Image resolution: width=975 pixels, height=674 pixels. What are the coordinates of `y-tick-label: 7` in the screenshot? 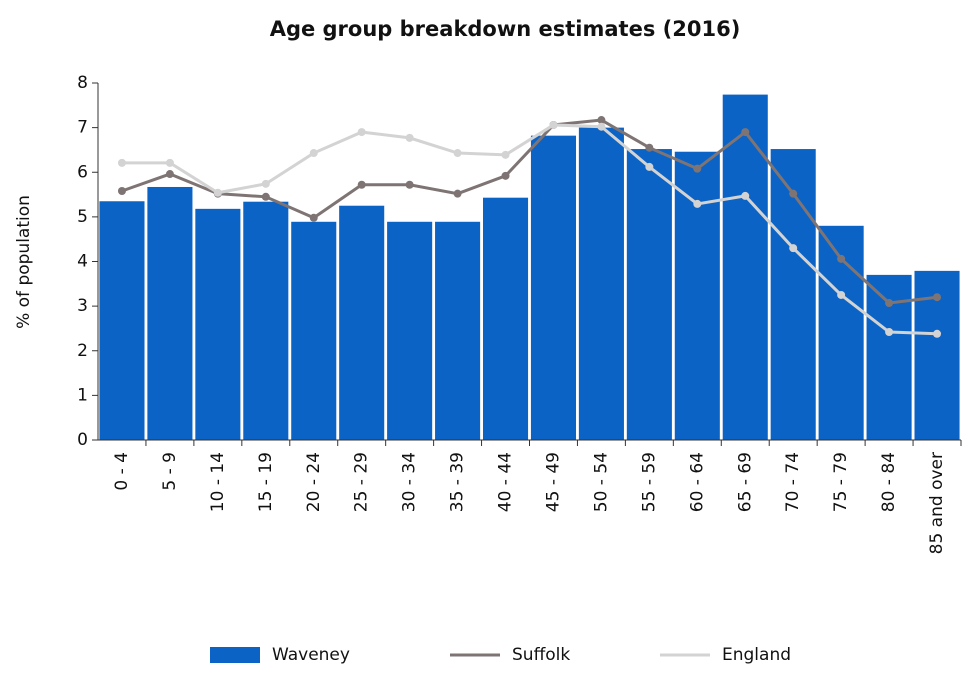 It's located at (82, 128).